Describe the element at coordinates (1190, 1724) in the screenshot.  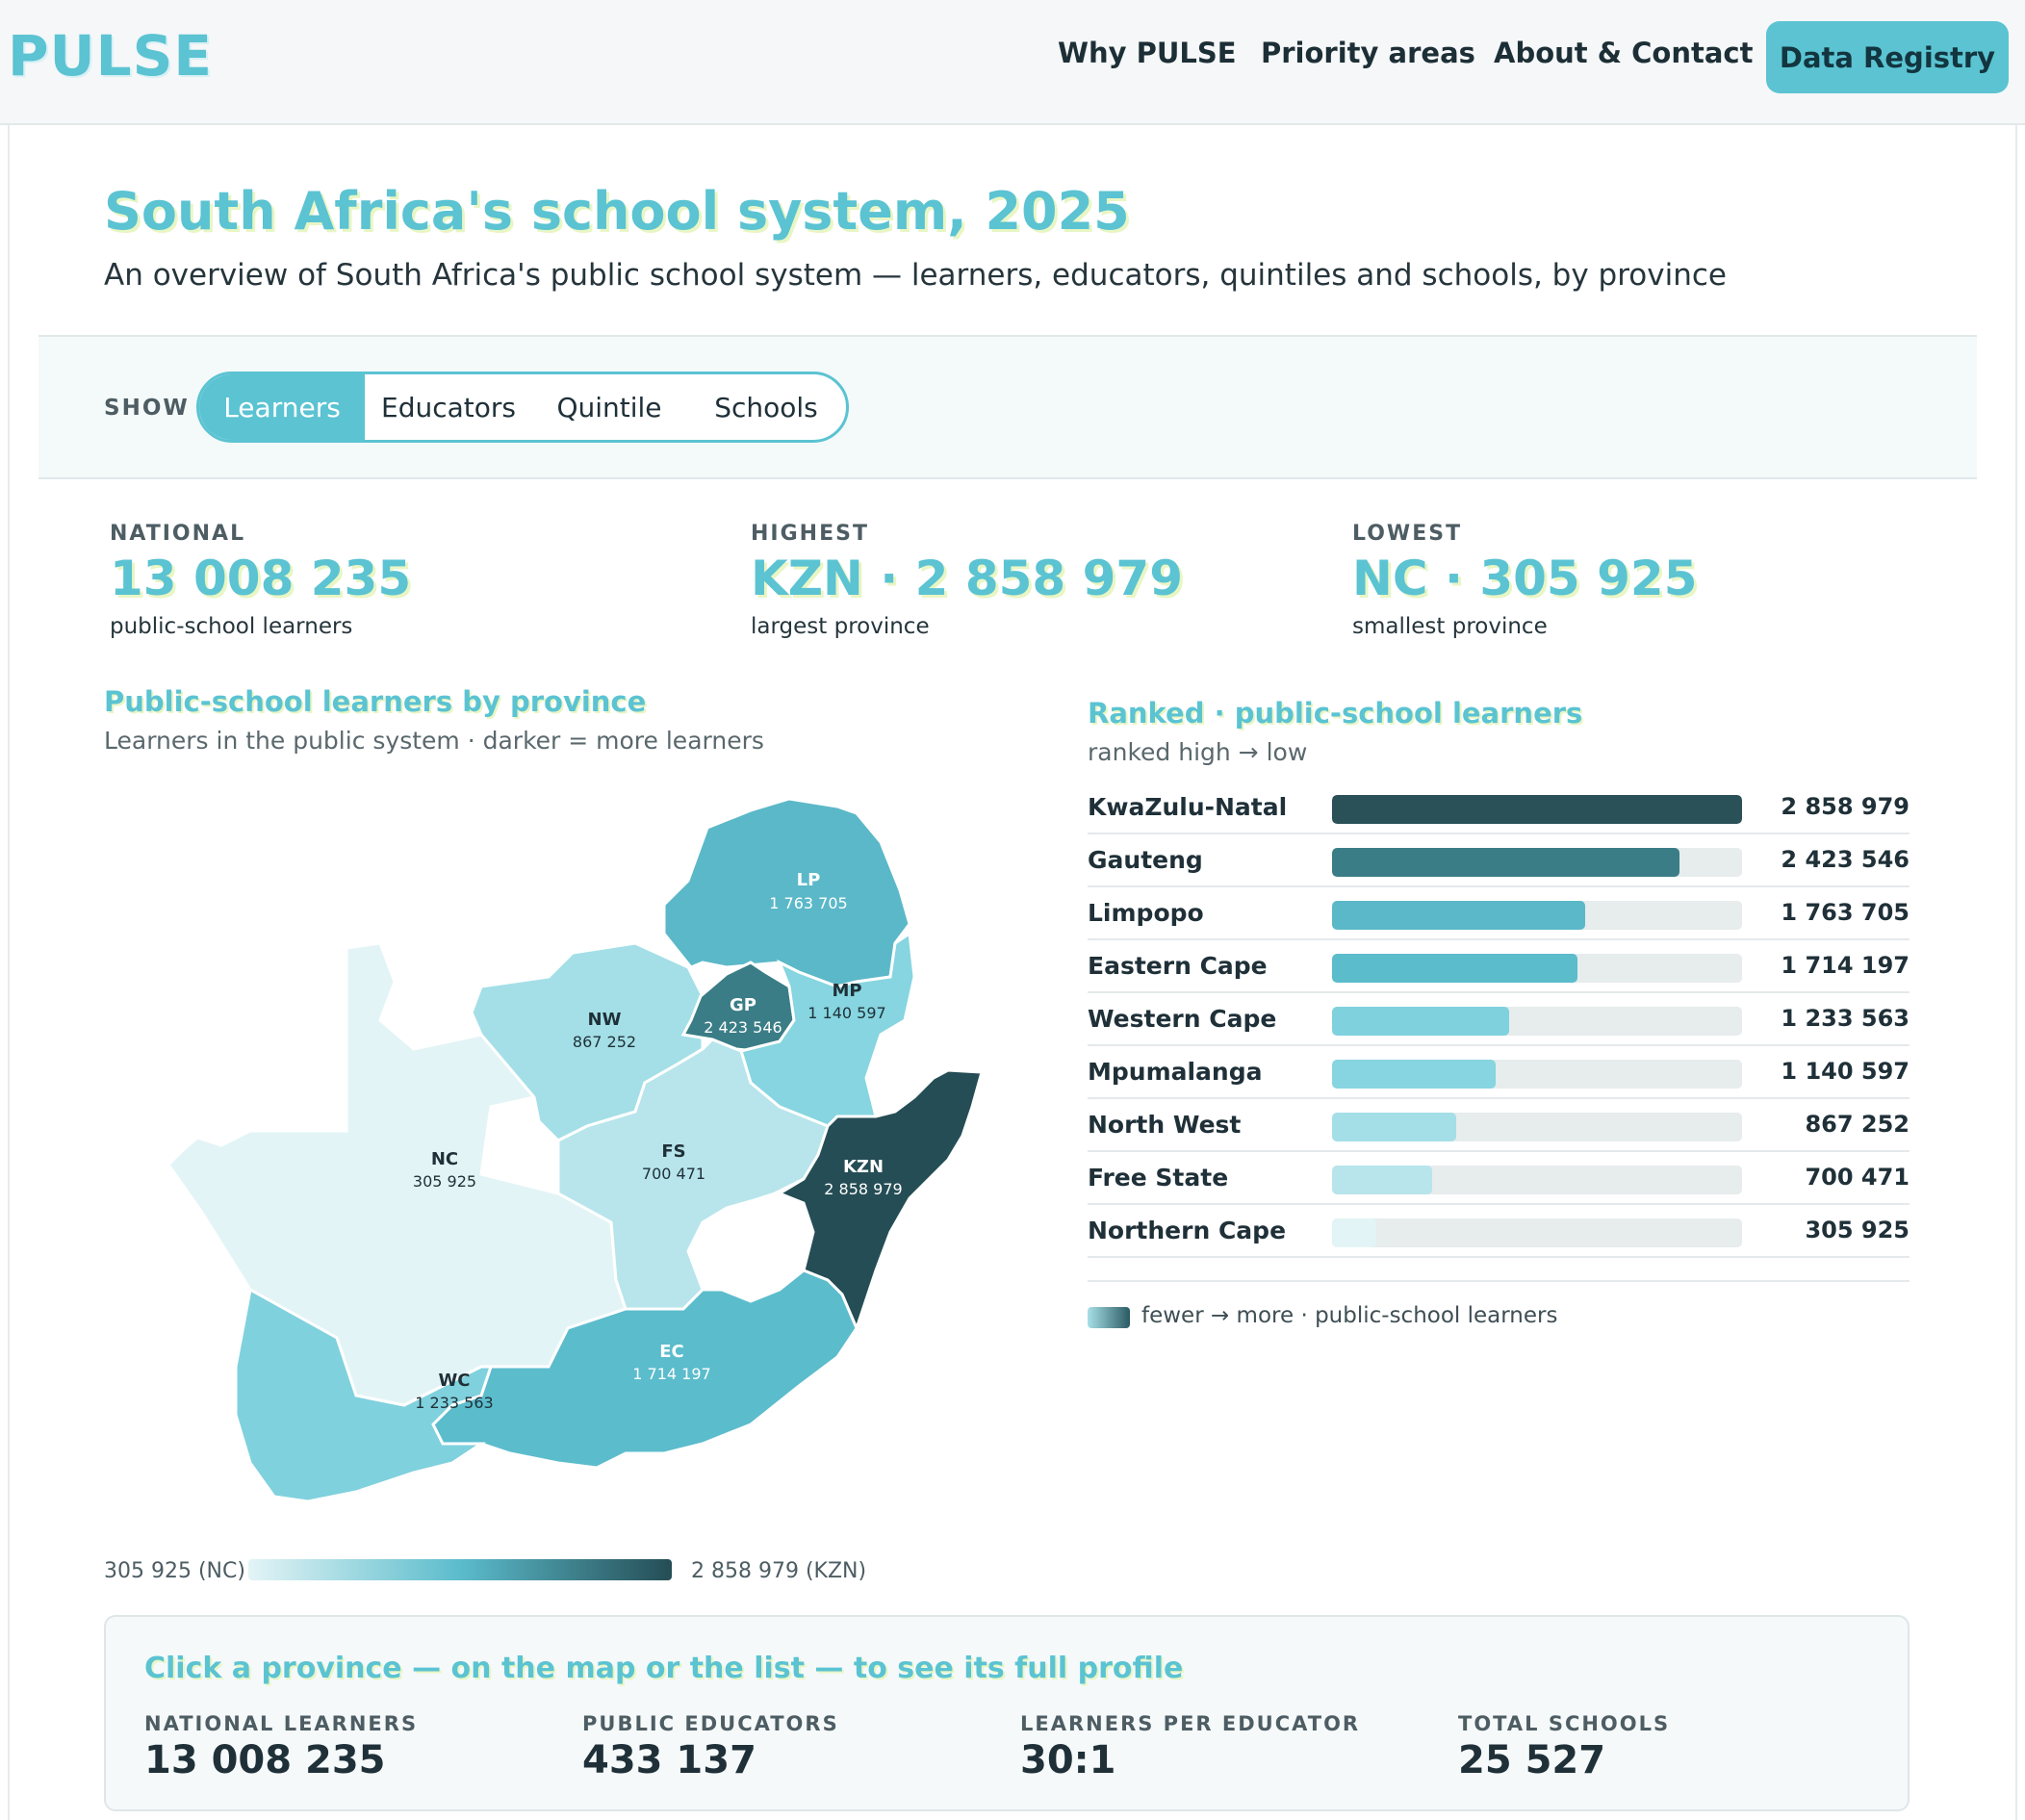
I see `stat-learners-per-educator-label: LEARNERS PER EDUCATOR` at that location.